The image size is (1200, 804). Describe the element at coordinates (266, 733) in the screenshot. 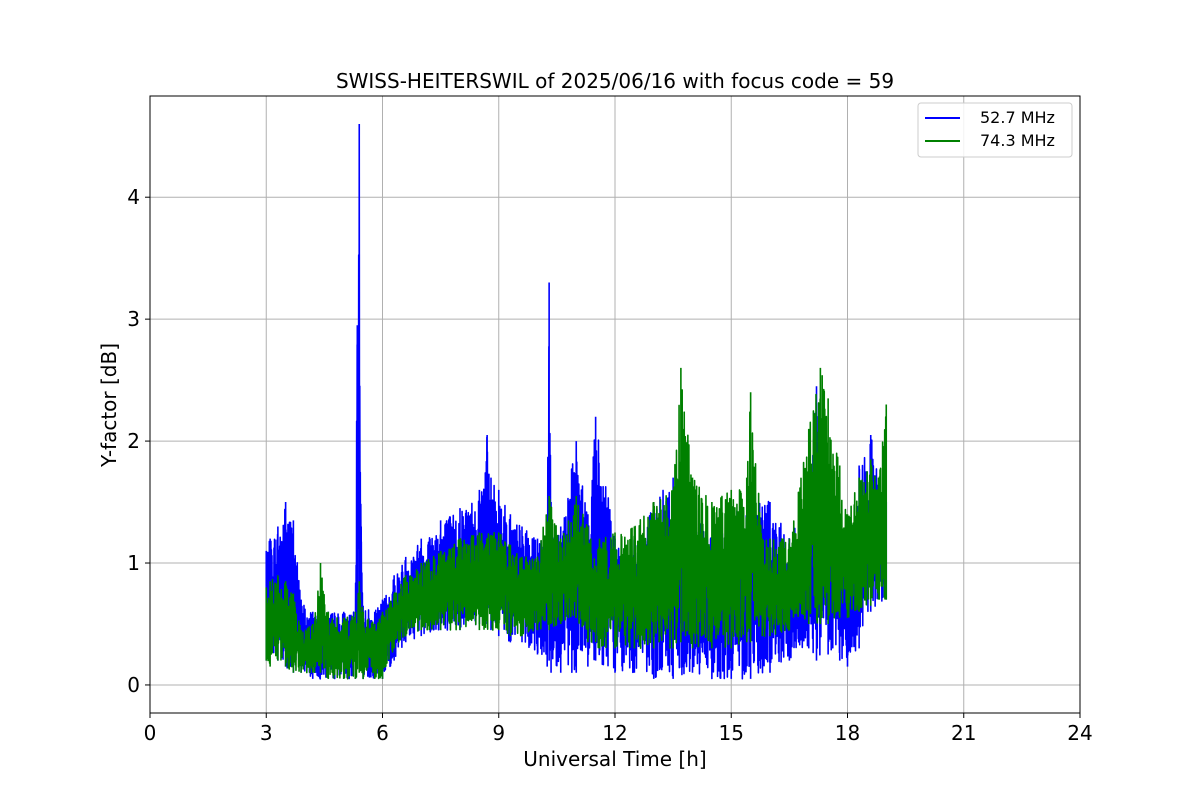

I see `x-tick-label: 3` at that location.